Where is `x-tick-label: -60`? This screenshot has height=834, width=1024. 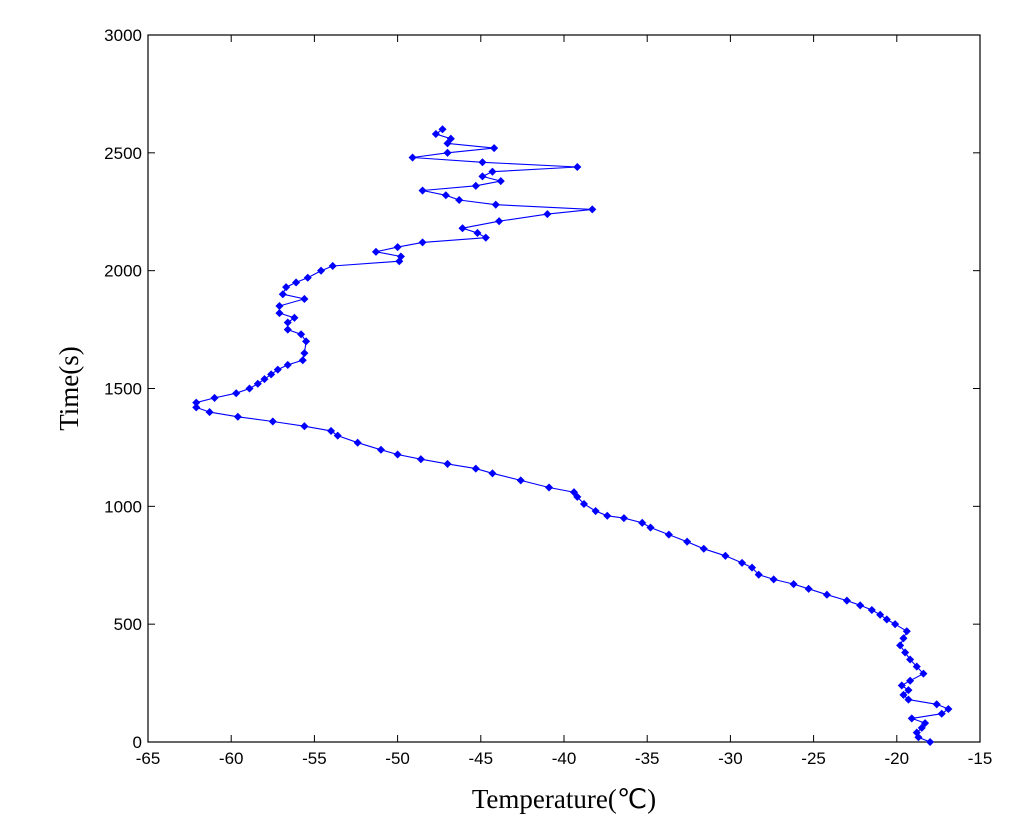 x-tick-label: -60 is located at coordinates (231, 758).